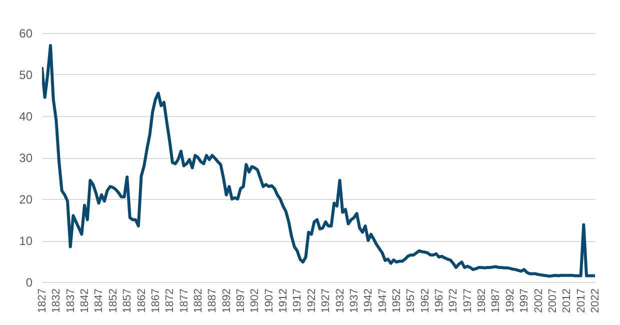 The height and width of the screenshot is (325, 620). I want to click on x-tick-label: 1997, so click(524, 300).